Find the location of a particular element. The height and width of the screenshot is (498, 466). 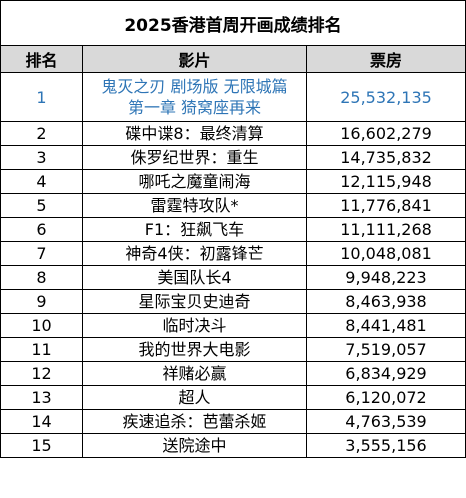

table-row: 4 哪吒之魔童闹海 12,115,948 is located at coordinates (233, 181).